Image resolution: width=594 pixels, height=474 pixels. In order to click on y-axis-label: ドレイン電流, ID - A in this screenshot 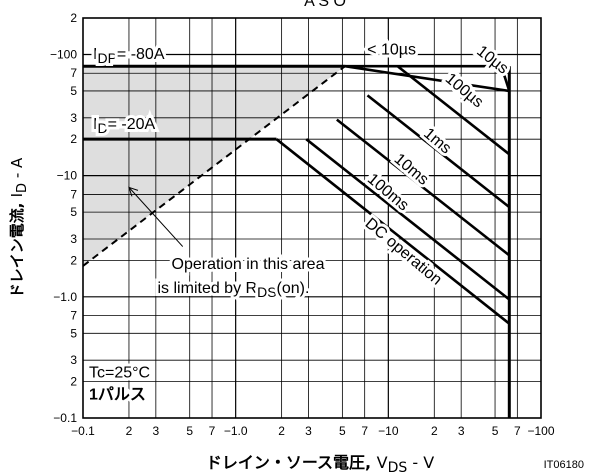, I will do `click(19, 227)`.